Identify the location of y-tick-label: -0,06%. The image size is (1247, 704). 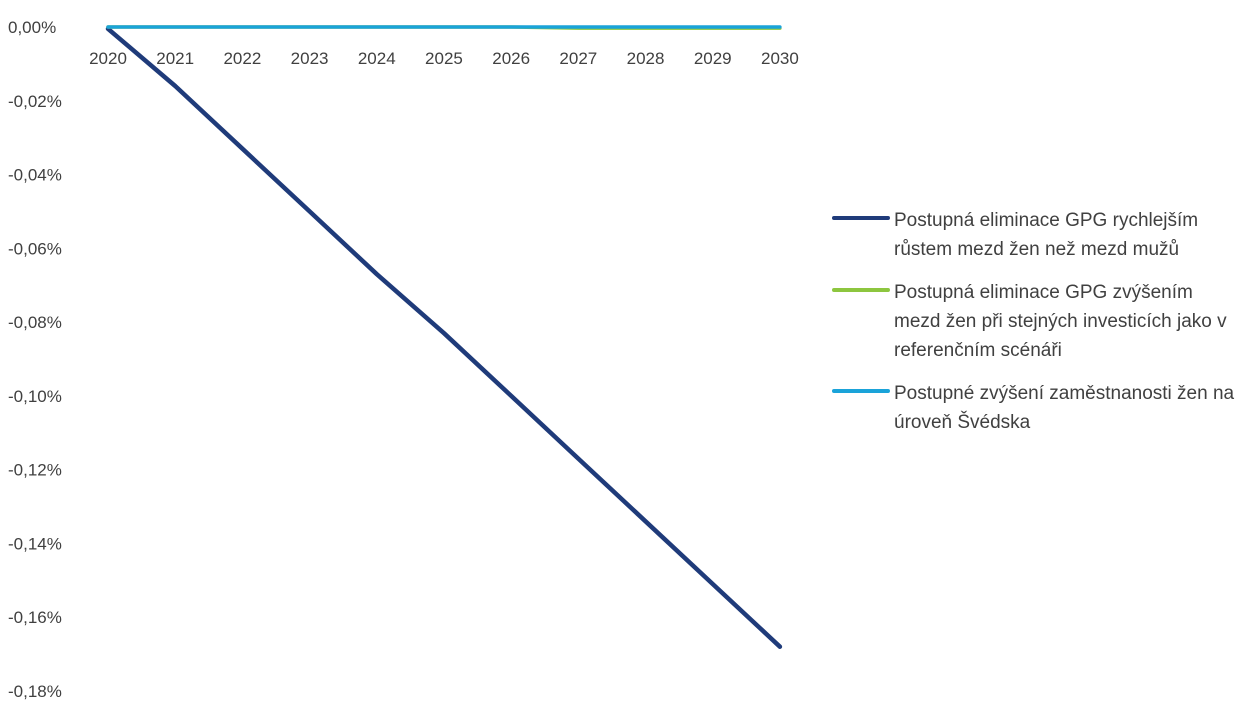
(35, 248).